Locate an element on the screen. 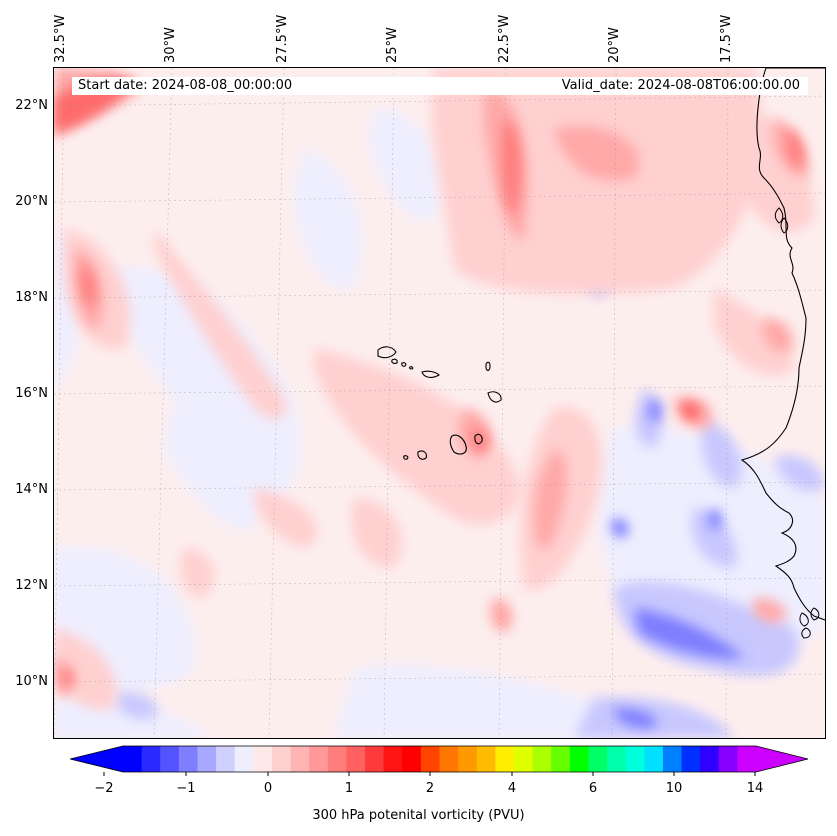  colorbar-tick-label: 0 is located at coordinates (268, 788).